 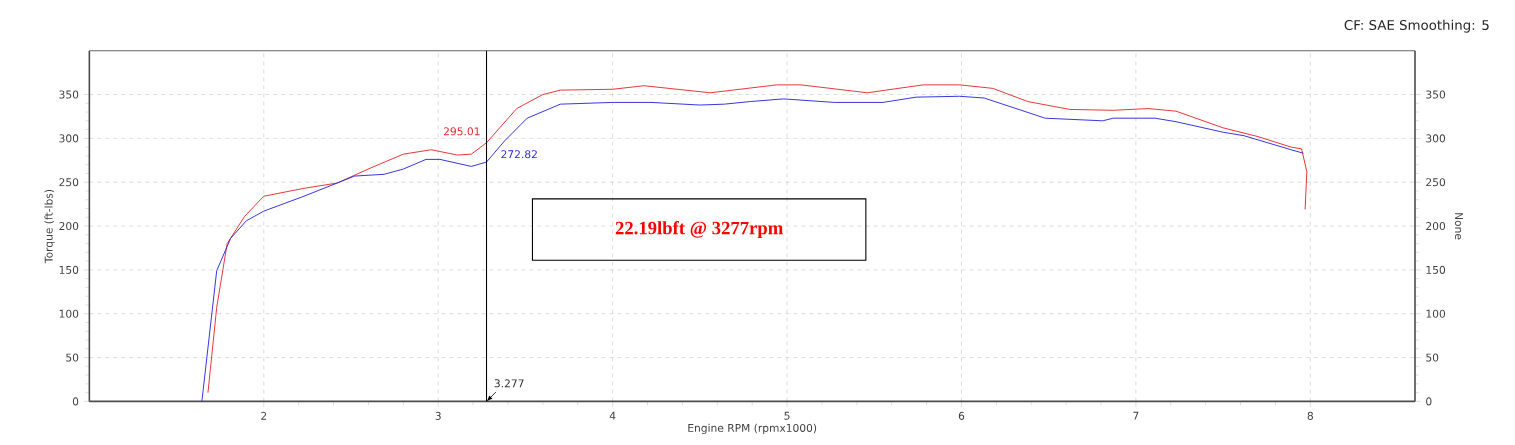 What do you see at coordinates (49, 226) in the screenshot?
I see `y-axis-title: Torque (ft-lbs)` at bounding box center [49, 226].